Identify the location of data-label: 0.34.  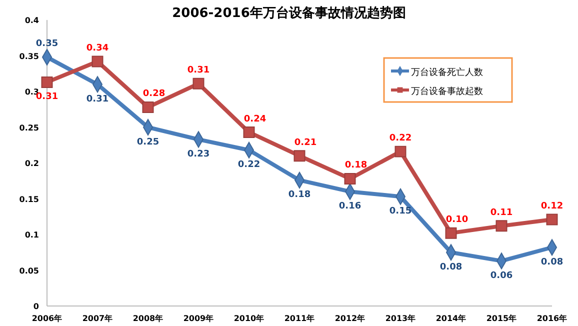
(97, 48).